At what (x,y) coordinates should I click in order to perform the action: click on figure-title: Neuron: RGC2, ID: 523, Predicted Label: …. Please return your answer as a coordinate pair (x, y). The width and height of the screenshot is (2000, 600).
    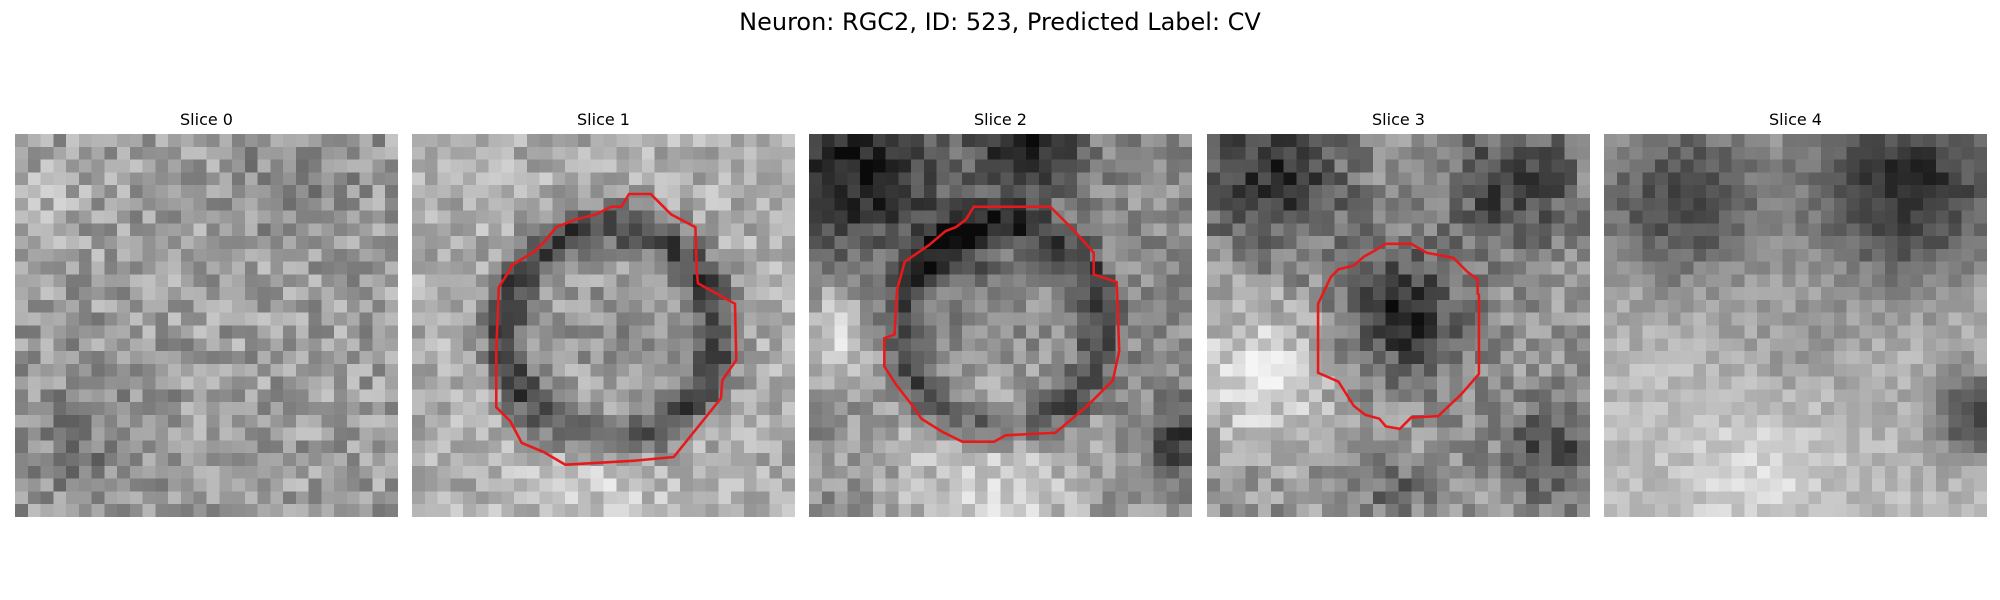
    Looking at the image, I should click on (1000, 22).